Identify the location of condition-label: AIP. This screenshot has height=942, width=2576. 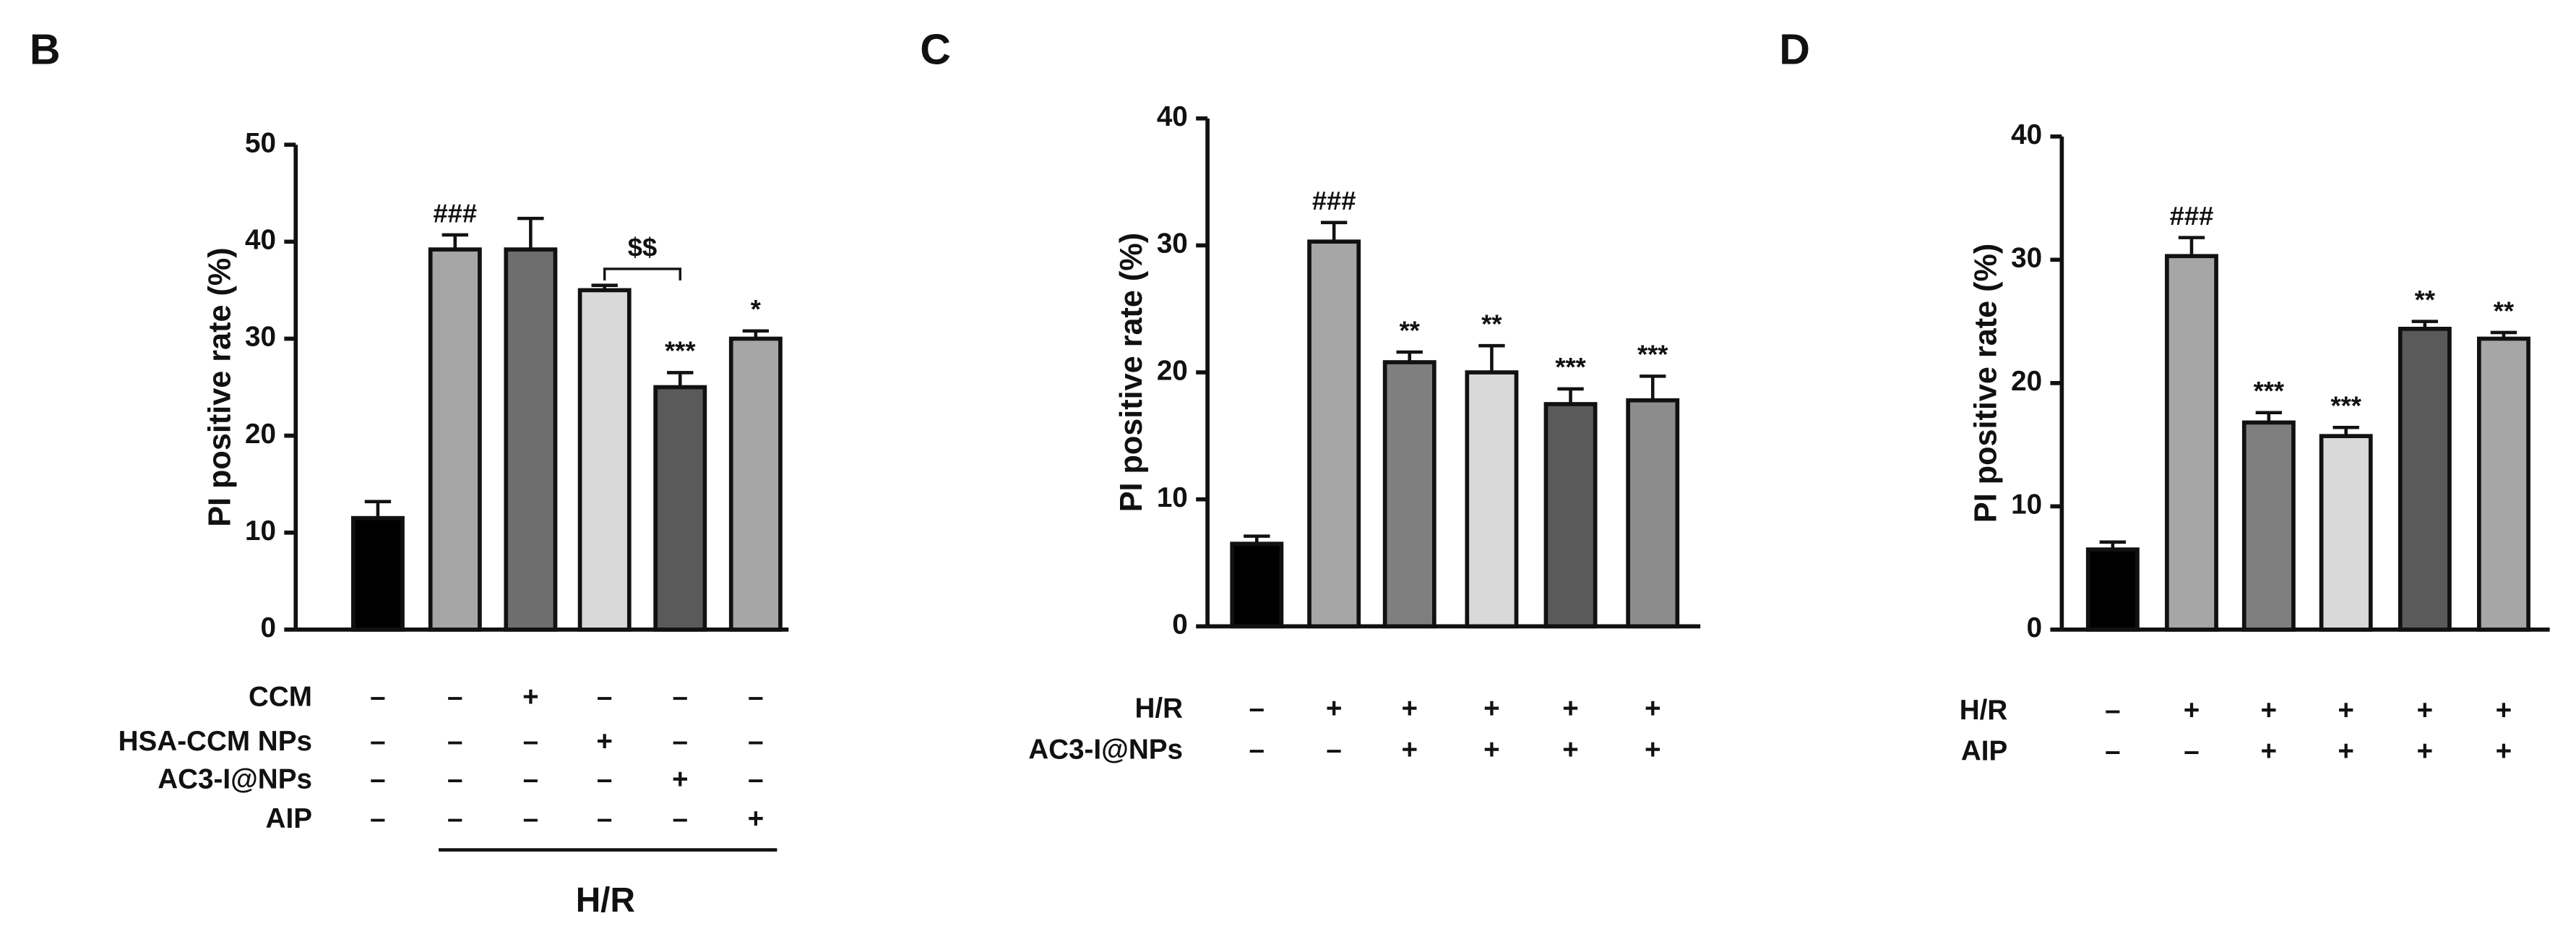
(1984, 751).